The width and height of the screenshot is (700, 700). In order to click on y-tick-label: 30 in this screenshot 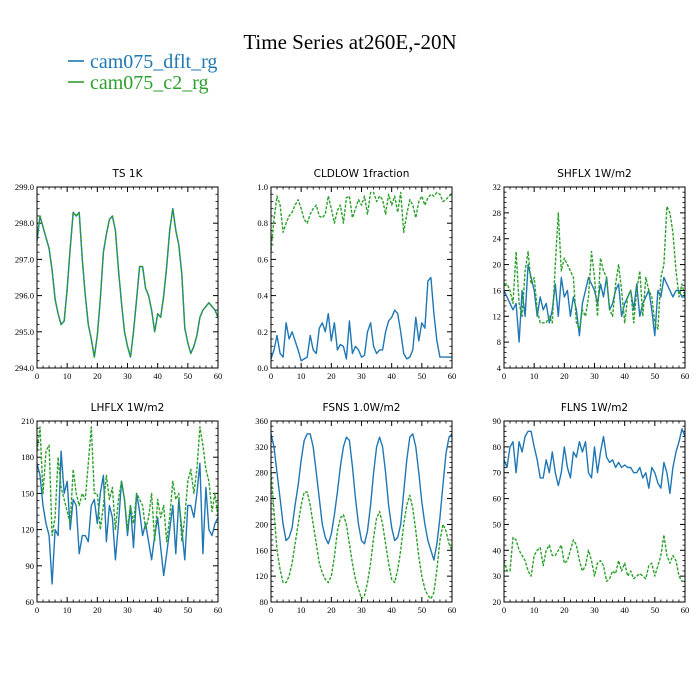, I will do `click(497, 576)`.